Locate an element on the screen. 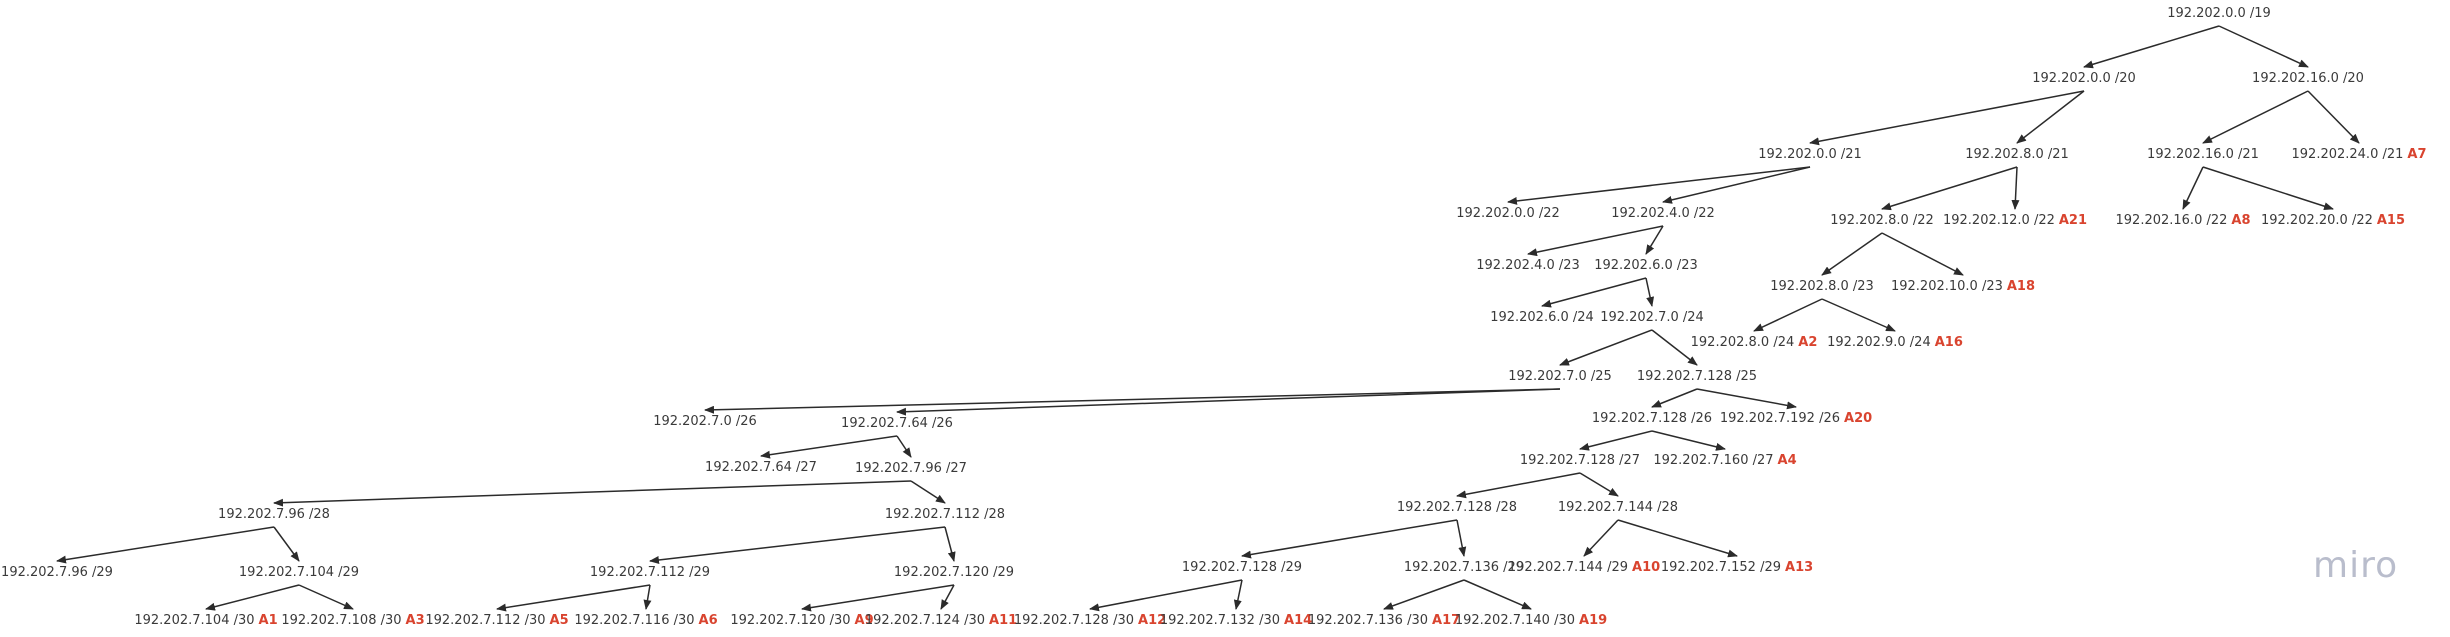 This screenshot has width=2450, height=637. tree-node: 192.202.7.136 /29 is located at coordinates (1464, 568).